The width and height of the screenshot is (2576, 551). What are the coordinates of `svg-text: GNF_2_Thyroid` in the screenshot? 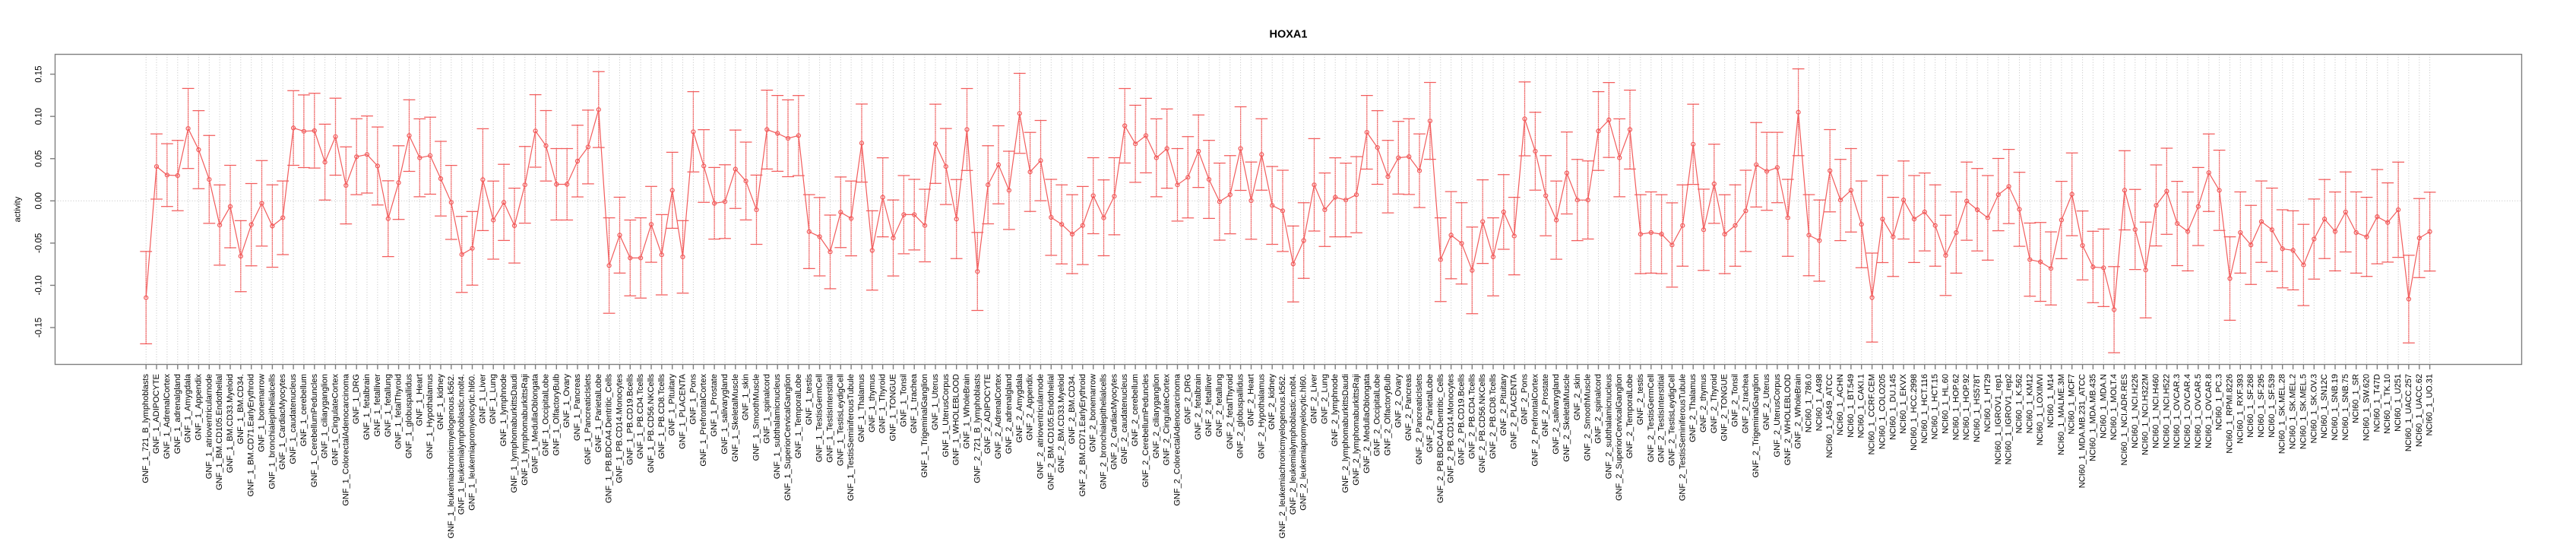 It's located at (1715, 403).